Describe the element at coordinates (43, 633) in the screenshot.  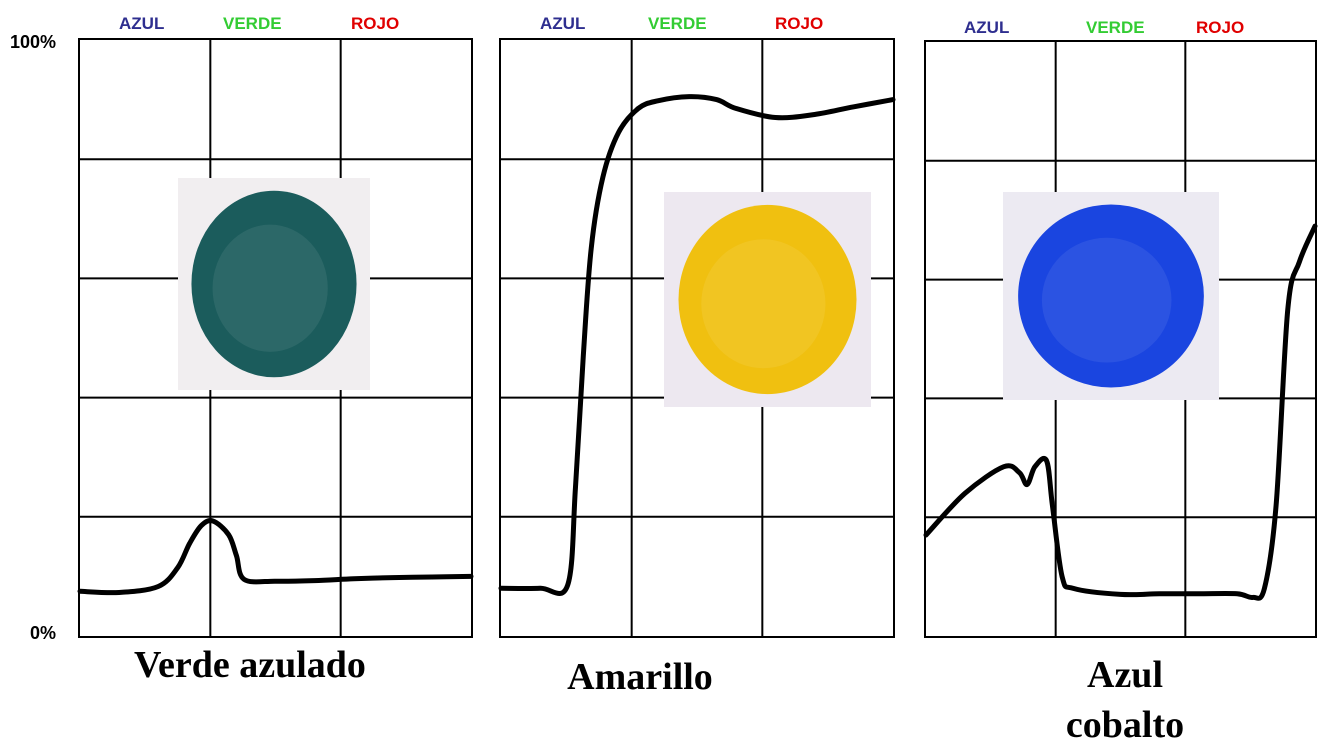
I see `y-axis-bottom-label: 0%` at that location.